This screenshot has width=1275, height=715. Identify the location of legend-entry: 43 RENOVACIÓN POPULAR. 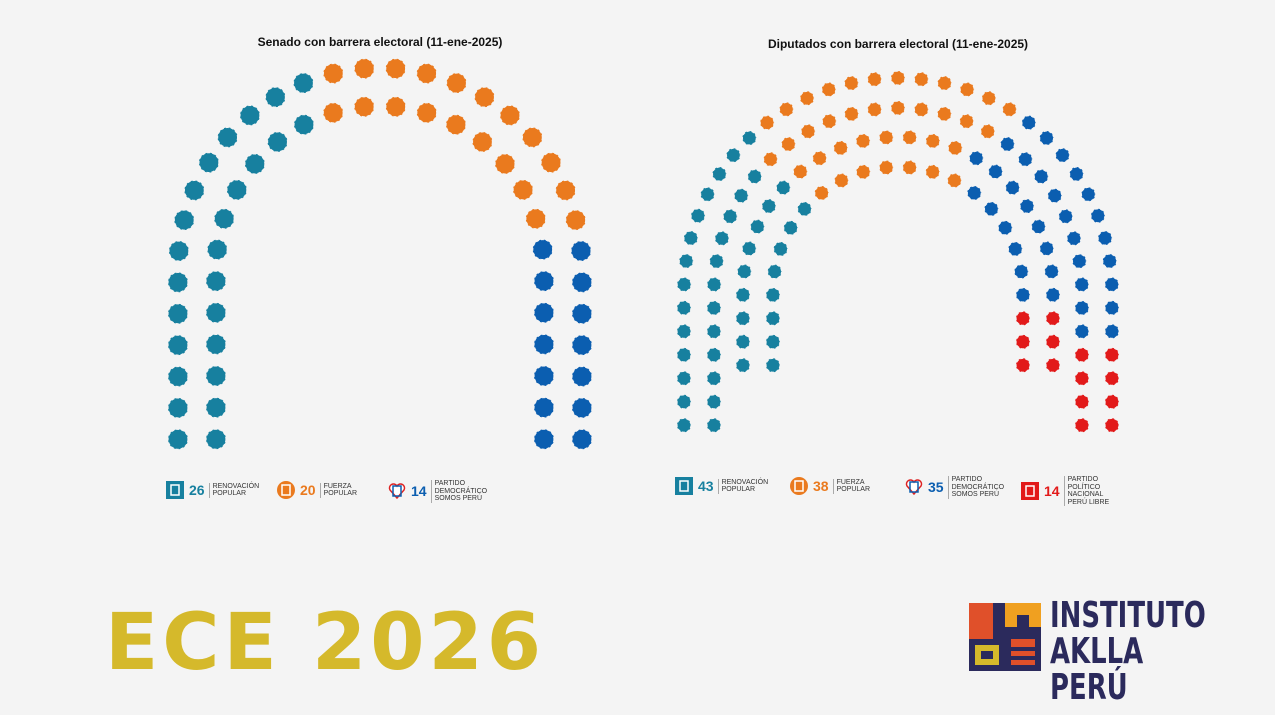
(725, 486).